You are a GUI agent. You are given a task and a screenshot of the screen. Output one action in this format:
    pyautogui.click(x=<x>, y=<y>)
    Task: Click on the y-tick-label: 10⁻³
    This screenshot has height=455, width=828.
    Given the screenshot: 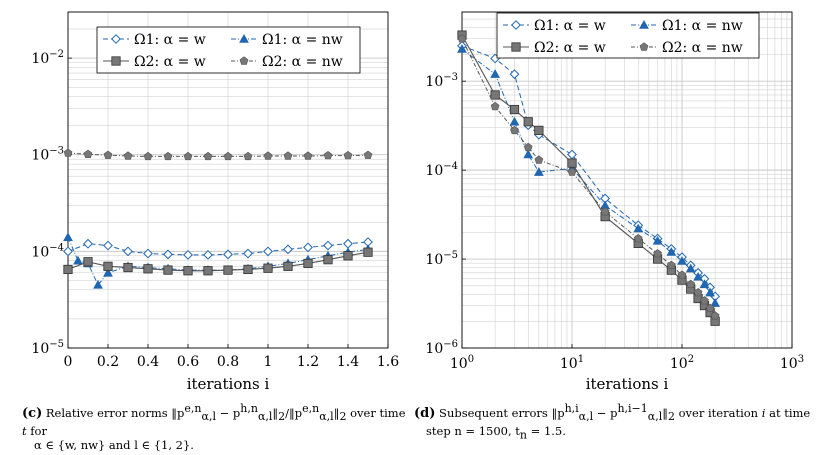 What is the action you would take?
    pyautogui.click(x=441, y=81)
    